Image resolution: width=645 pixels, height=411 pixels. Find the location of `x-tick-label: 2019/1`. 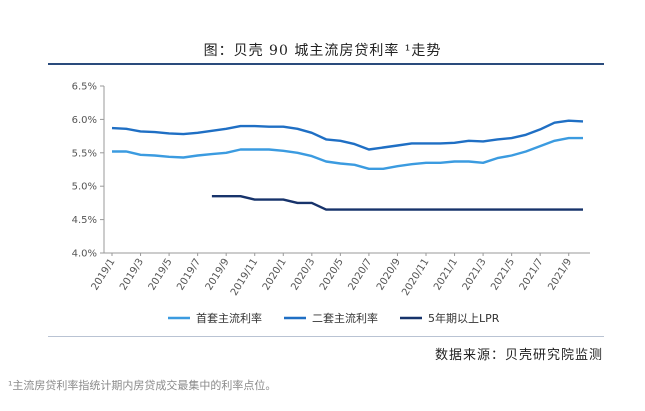

x-tick-label: 2019/1 is located at coordinates (104, 275).